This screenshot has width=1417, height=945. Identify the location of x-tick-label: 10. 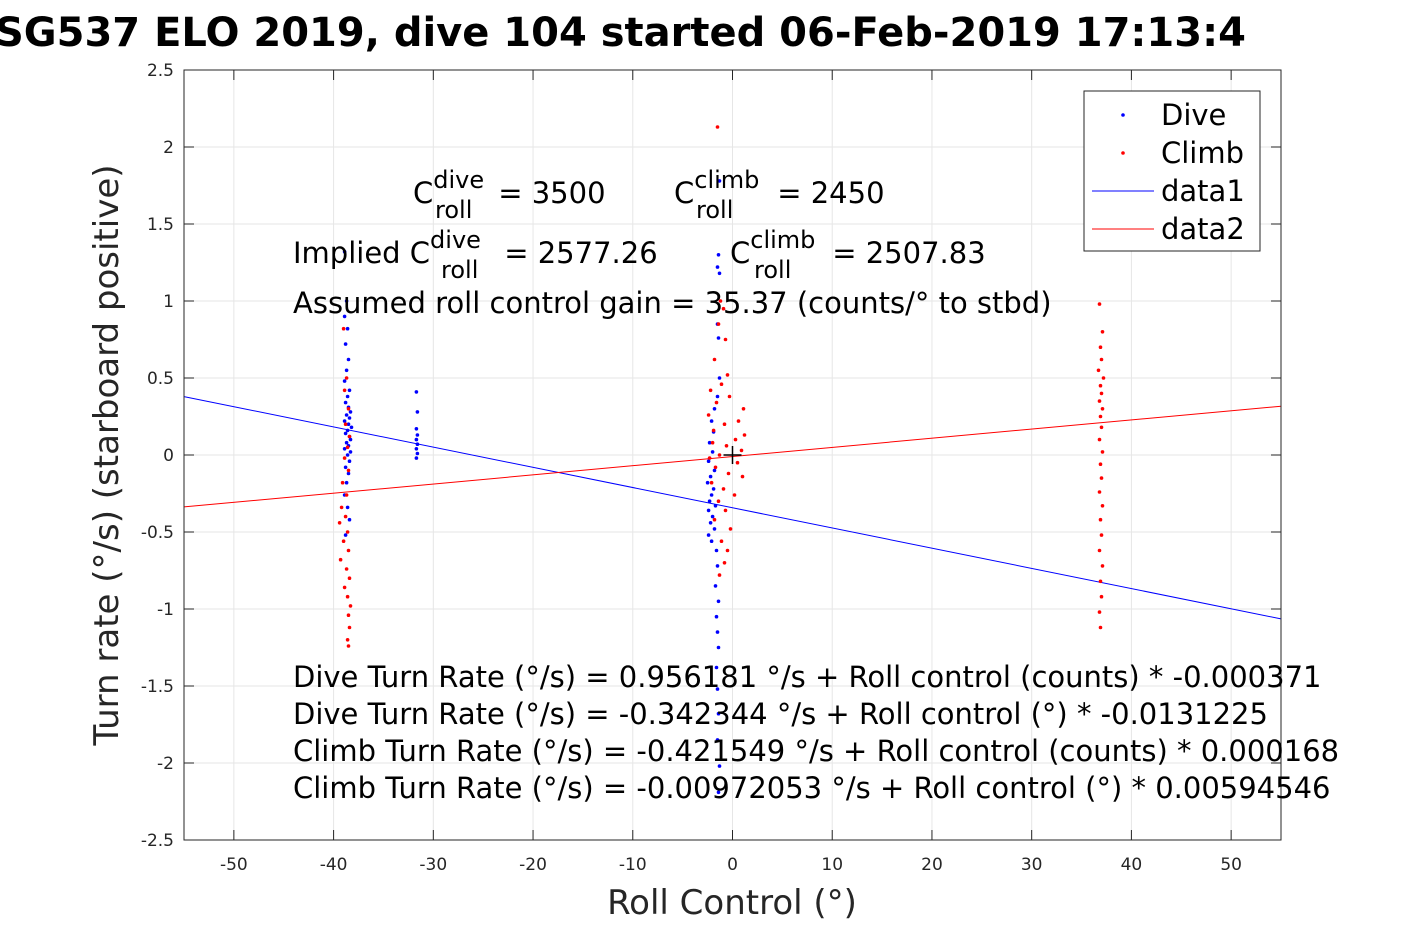
(832, 865).